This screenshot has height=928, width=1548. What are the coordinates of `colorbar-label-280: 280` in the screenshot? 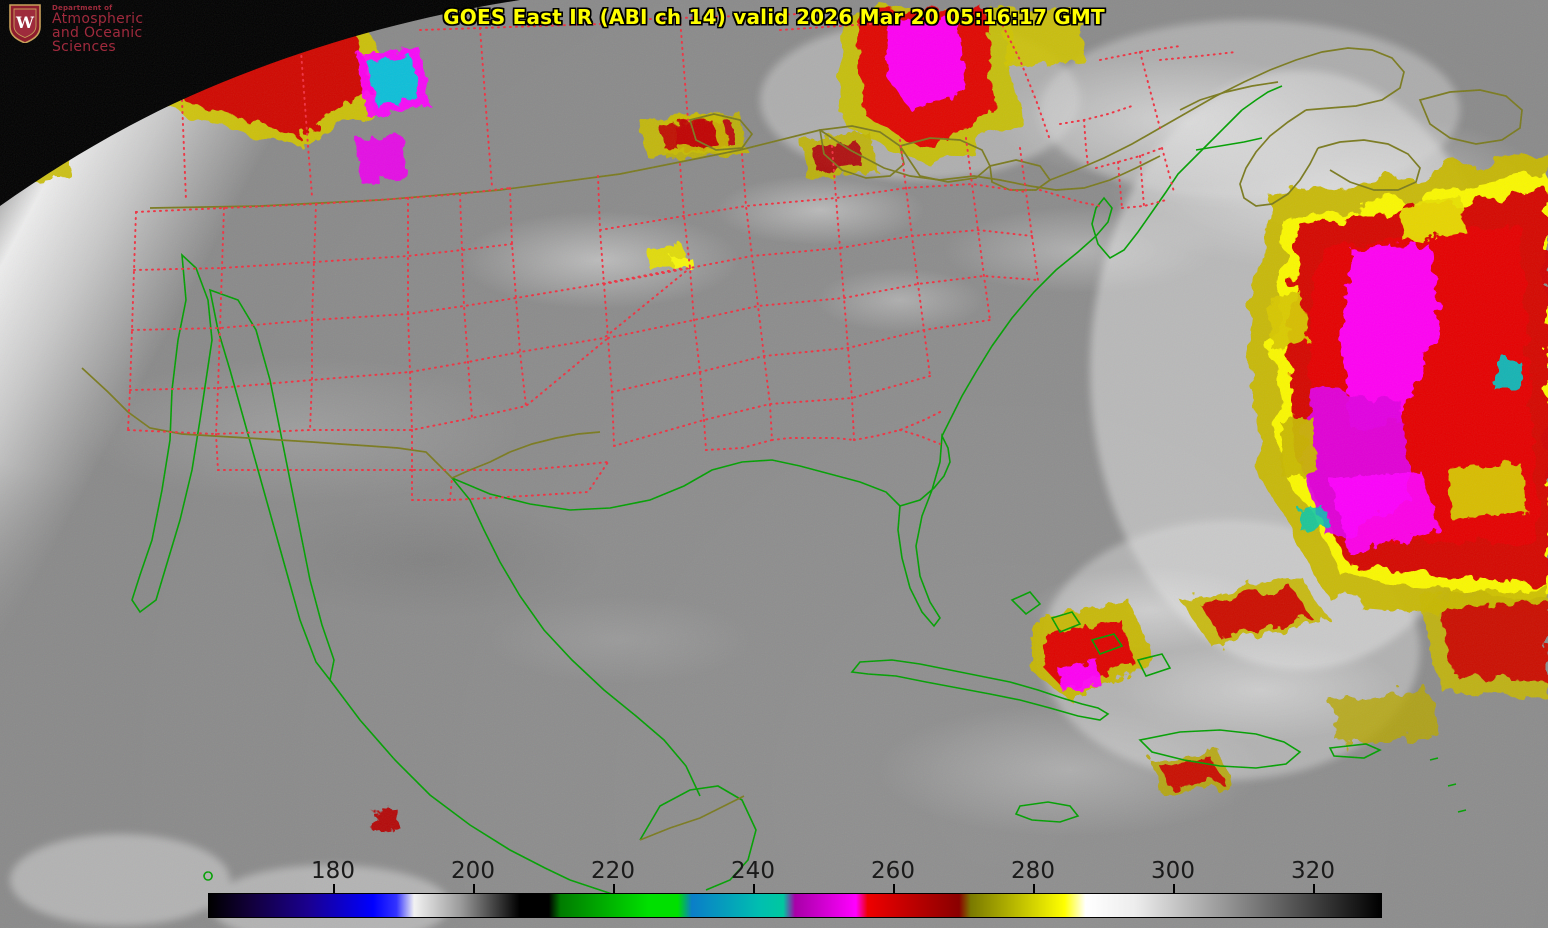 It's located at (1033, 871).